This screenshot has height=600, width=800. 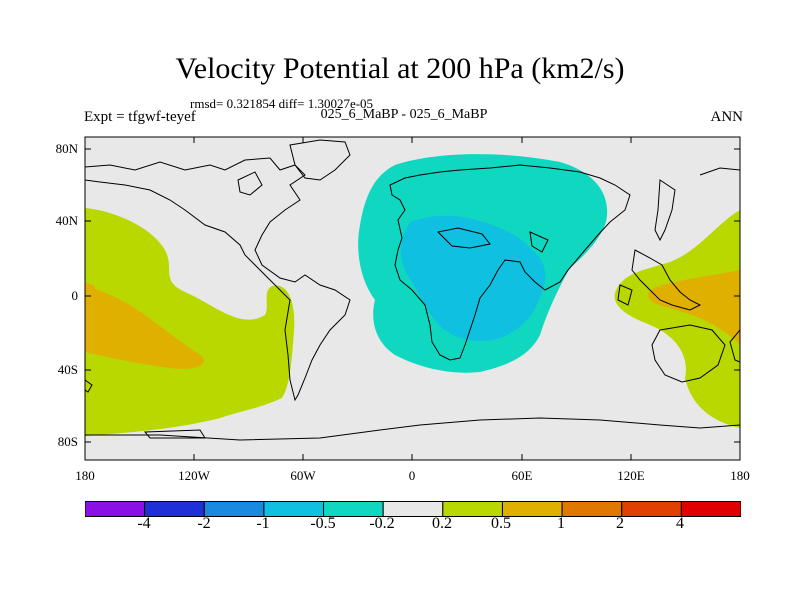 What do you see at coordinates (194, 475) in the screenshot?
I see `lon-label-120w: 120W` at bounding box center [194, 475].